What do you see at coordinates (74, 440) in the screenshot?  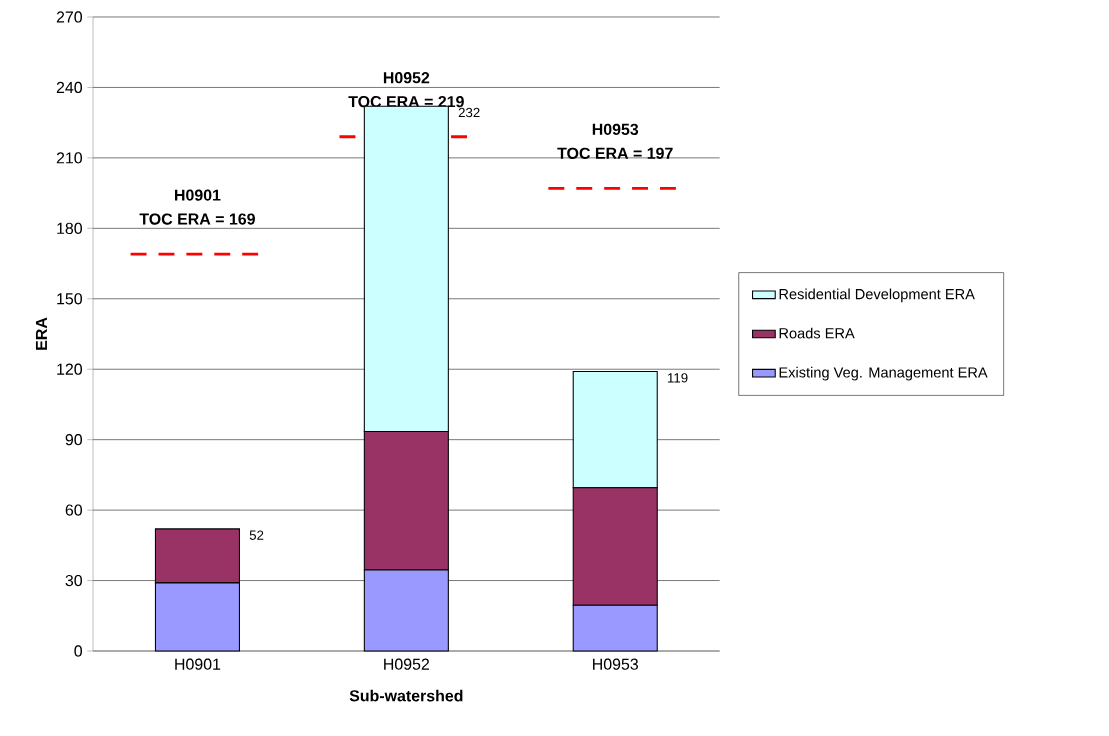 I see `y-tick-label: 90` at bounding box center [74, 440].